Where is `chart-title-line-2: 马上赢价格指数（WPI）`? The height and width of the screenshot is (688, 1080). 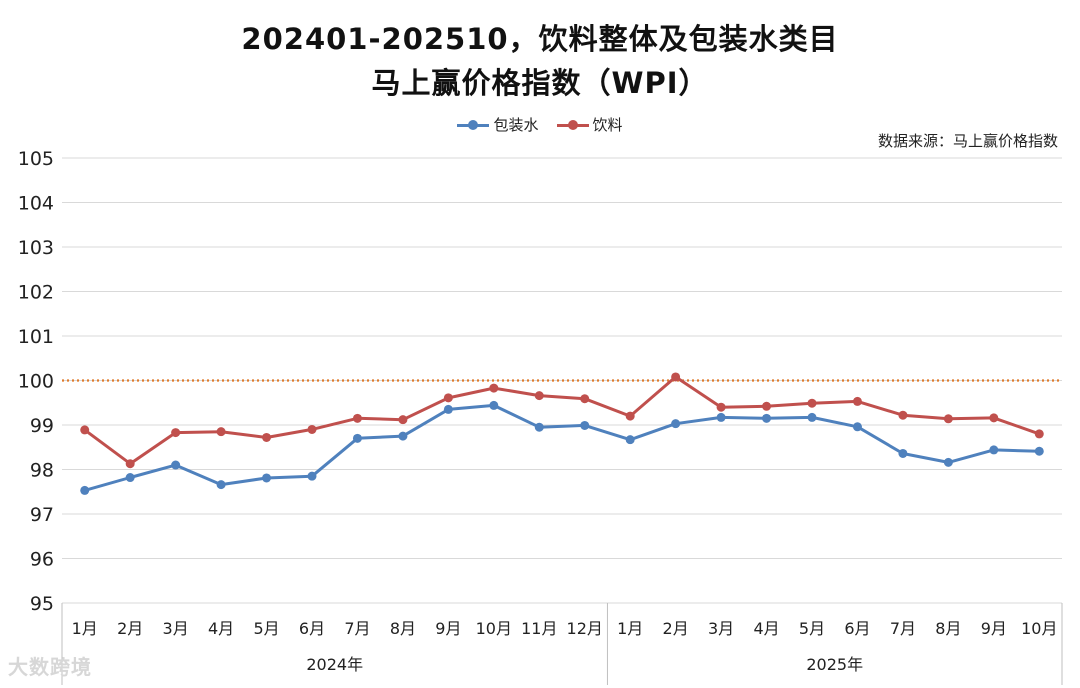 chart-title-line-2: 马上赢价格指数（WPI） is located at coordinates (540, 83).